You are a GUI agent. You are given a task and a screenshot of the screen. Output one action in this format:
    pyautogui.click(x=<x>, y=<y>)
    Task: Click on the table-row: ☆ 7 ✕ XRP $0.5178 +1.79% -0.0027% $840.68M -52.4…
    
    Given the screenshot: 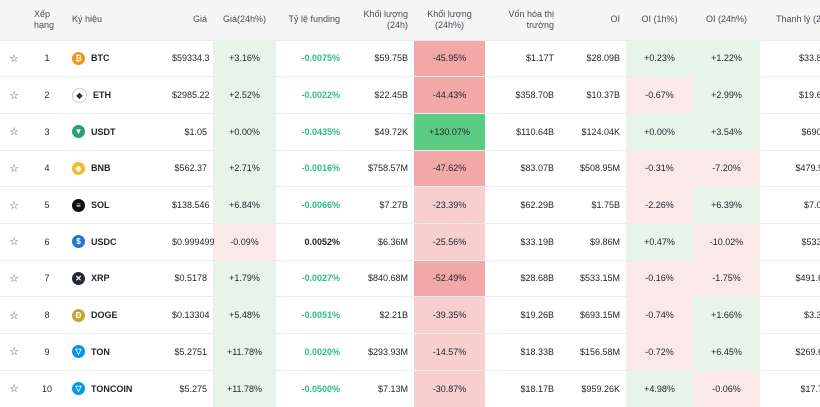 What is the action you would take?
    pyautogui.click(x=410, y=278)
    